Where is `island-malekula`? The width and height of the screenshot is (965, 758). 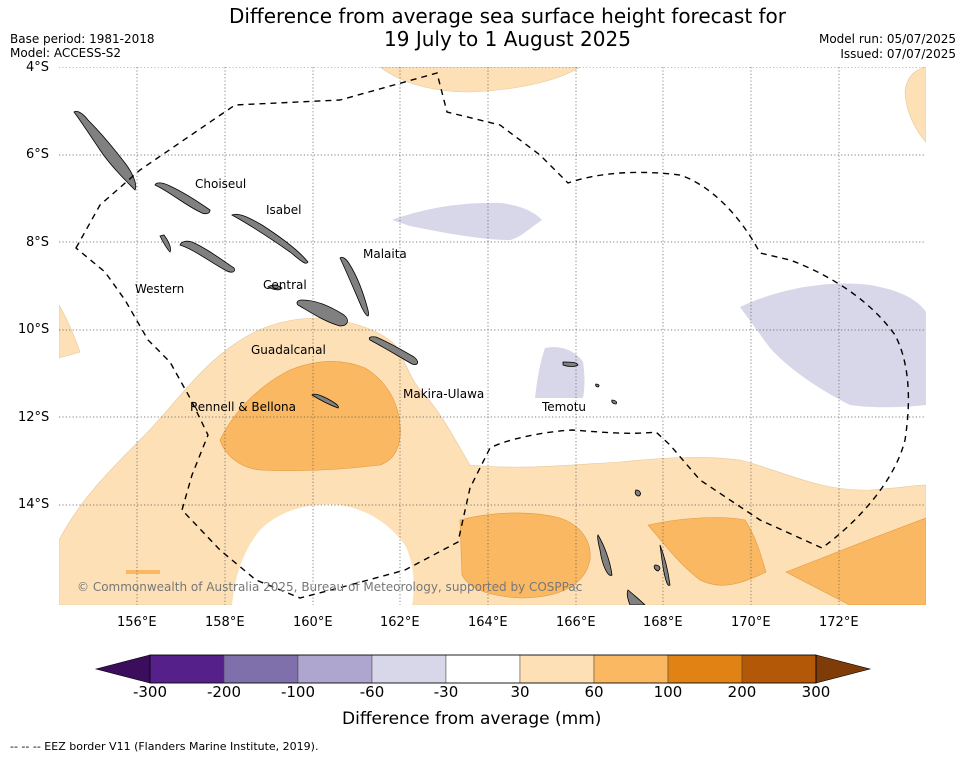
island-malekula is located at coordinates (636, 597).